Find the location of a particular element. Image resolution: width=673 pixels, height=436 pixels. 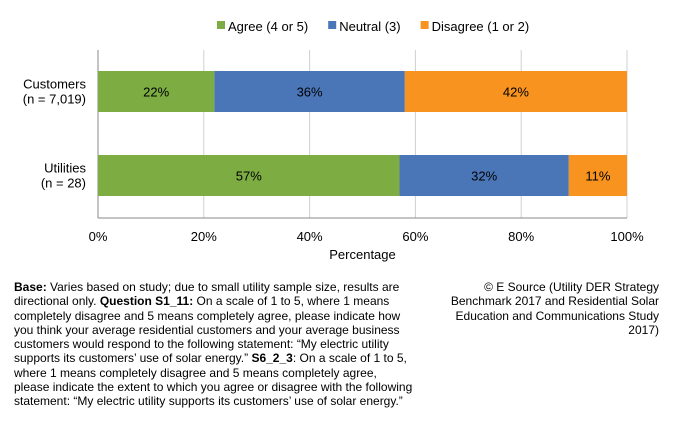

data-label: 42% is located at coordinates (516, 92).